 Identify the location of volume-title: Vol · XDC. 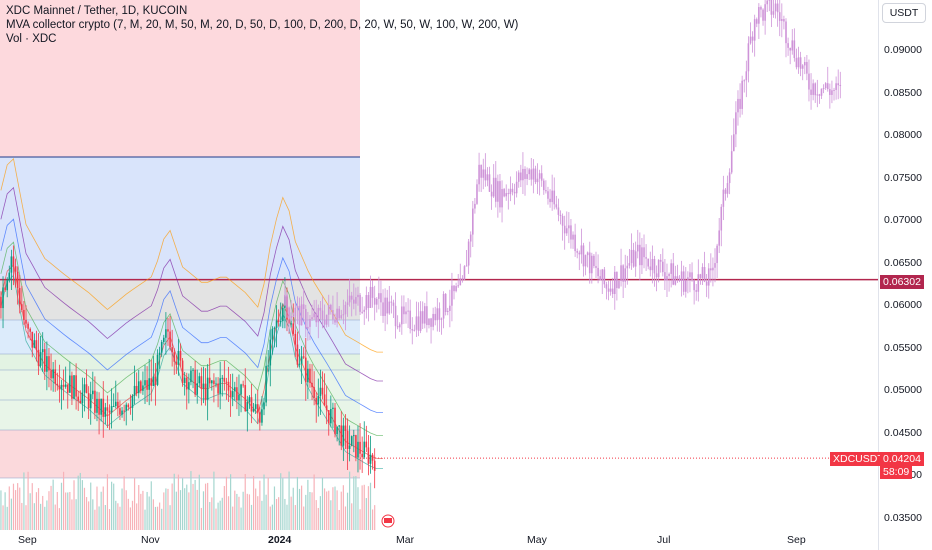
(31, 39).